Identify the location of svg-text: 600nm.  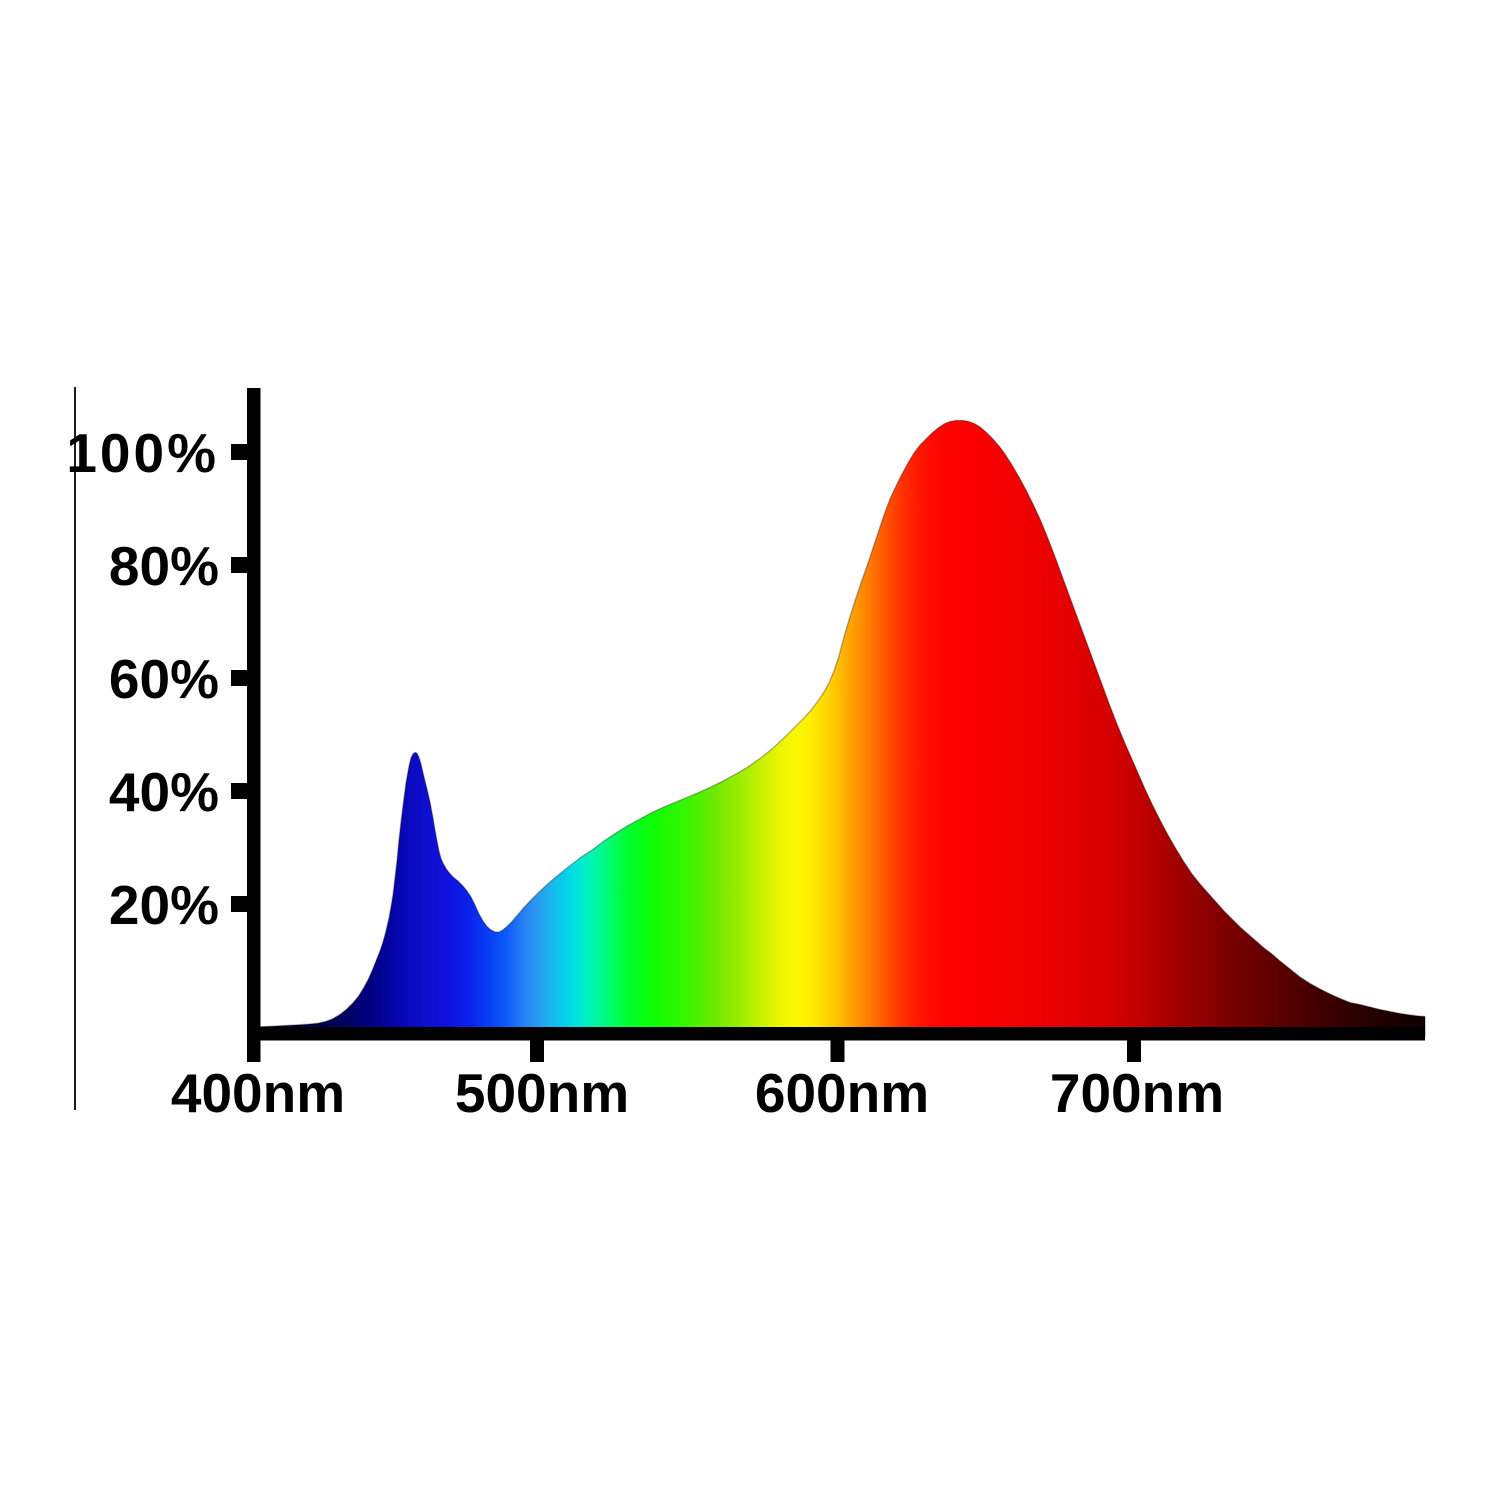
(842, 1093).